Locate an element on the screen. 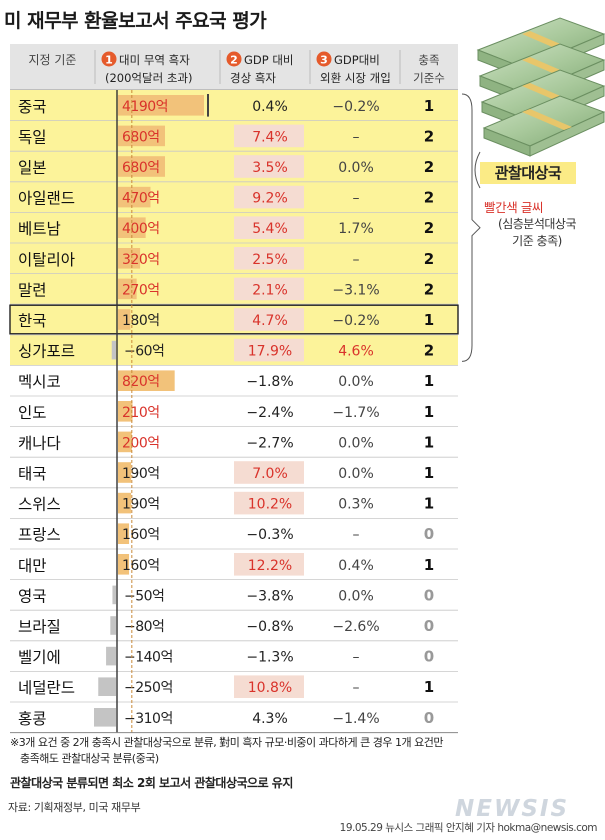  current-account-value: 2.1% is located at coordinates (270, 290).